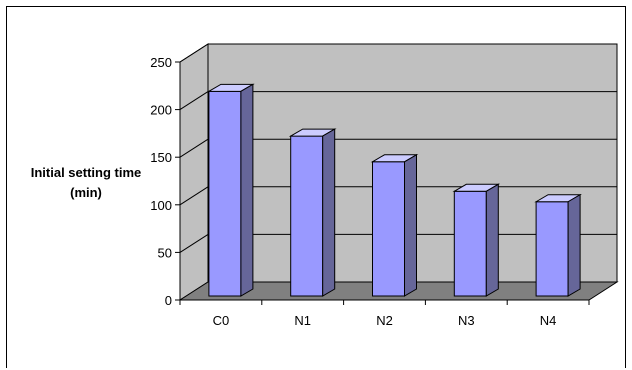  I want to click on bar-C0, so click(225, 193).